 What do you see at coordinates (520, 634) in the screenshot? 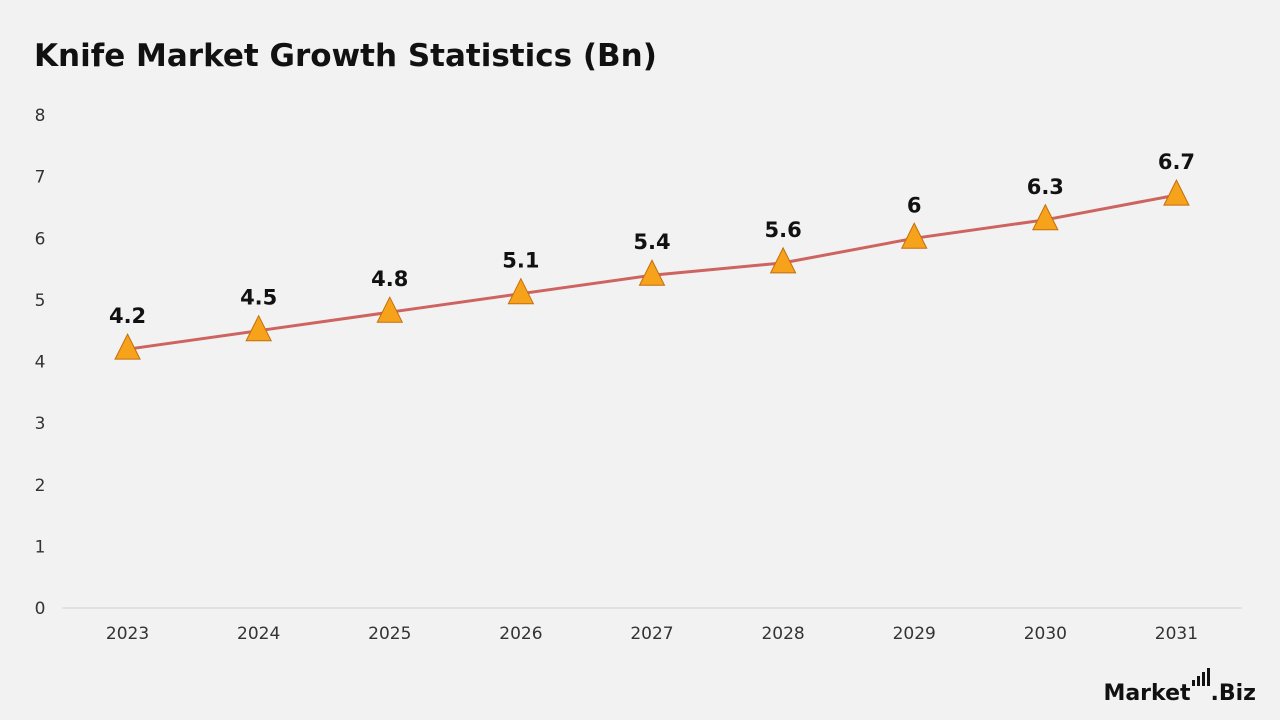
I see `x-tick-label: 2026` at bounding box center [520, 634].